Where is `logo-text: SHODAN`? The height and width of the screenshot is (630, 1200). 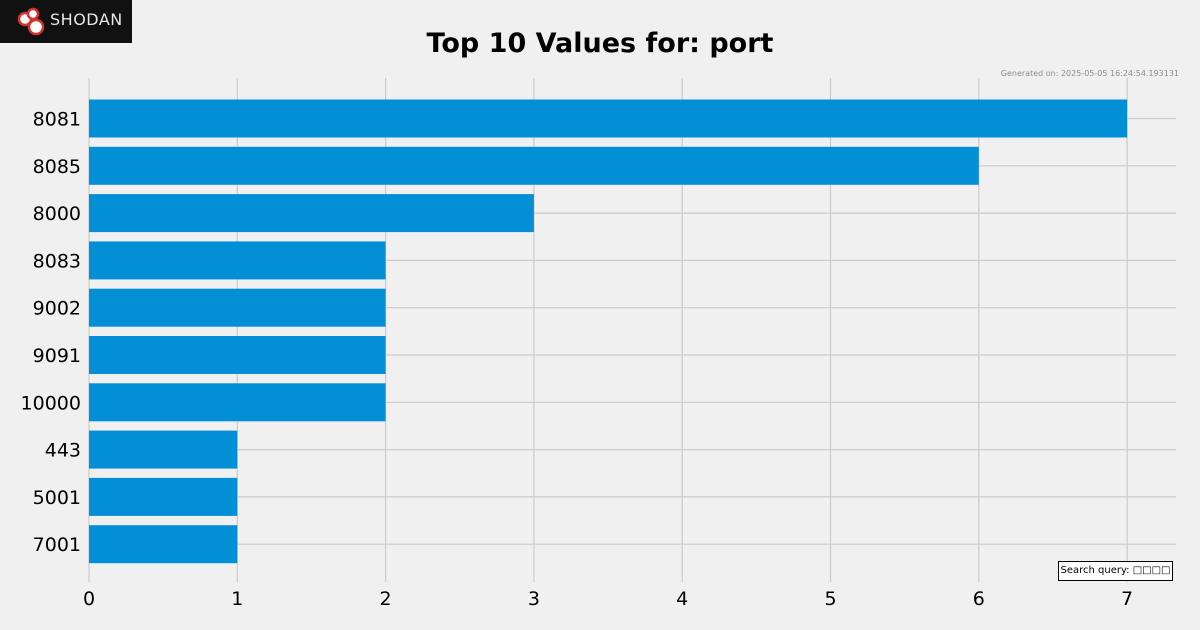 logo-text: SHODAN is located at coordinates (86, 19).